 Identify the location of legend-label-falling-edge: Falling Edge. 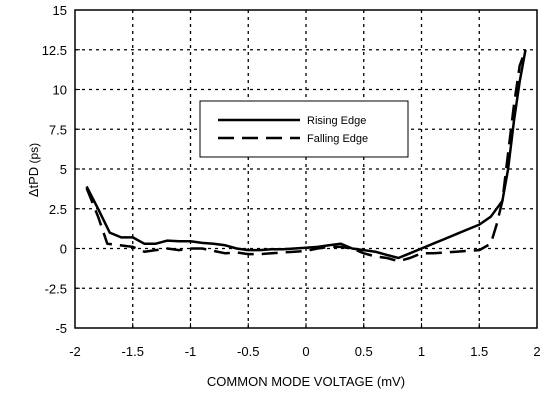
(337, 139).